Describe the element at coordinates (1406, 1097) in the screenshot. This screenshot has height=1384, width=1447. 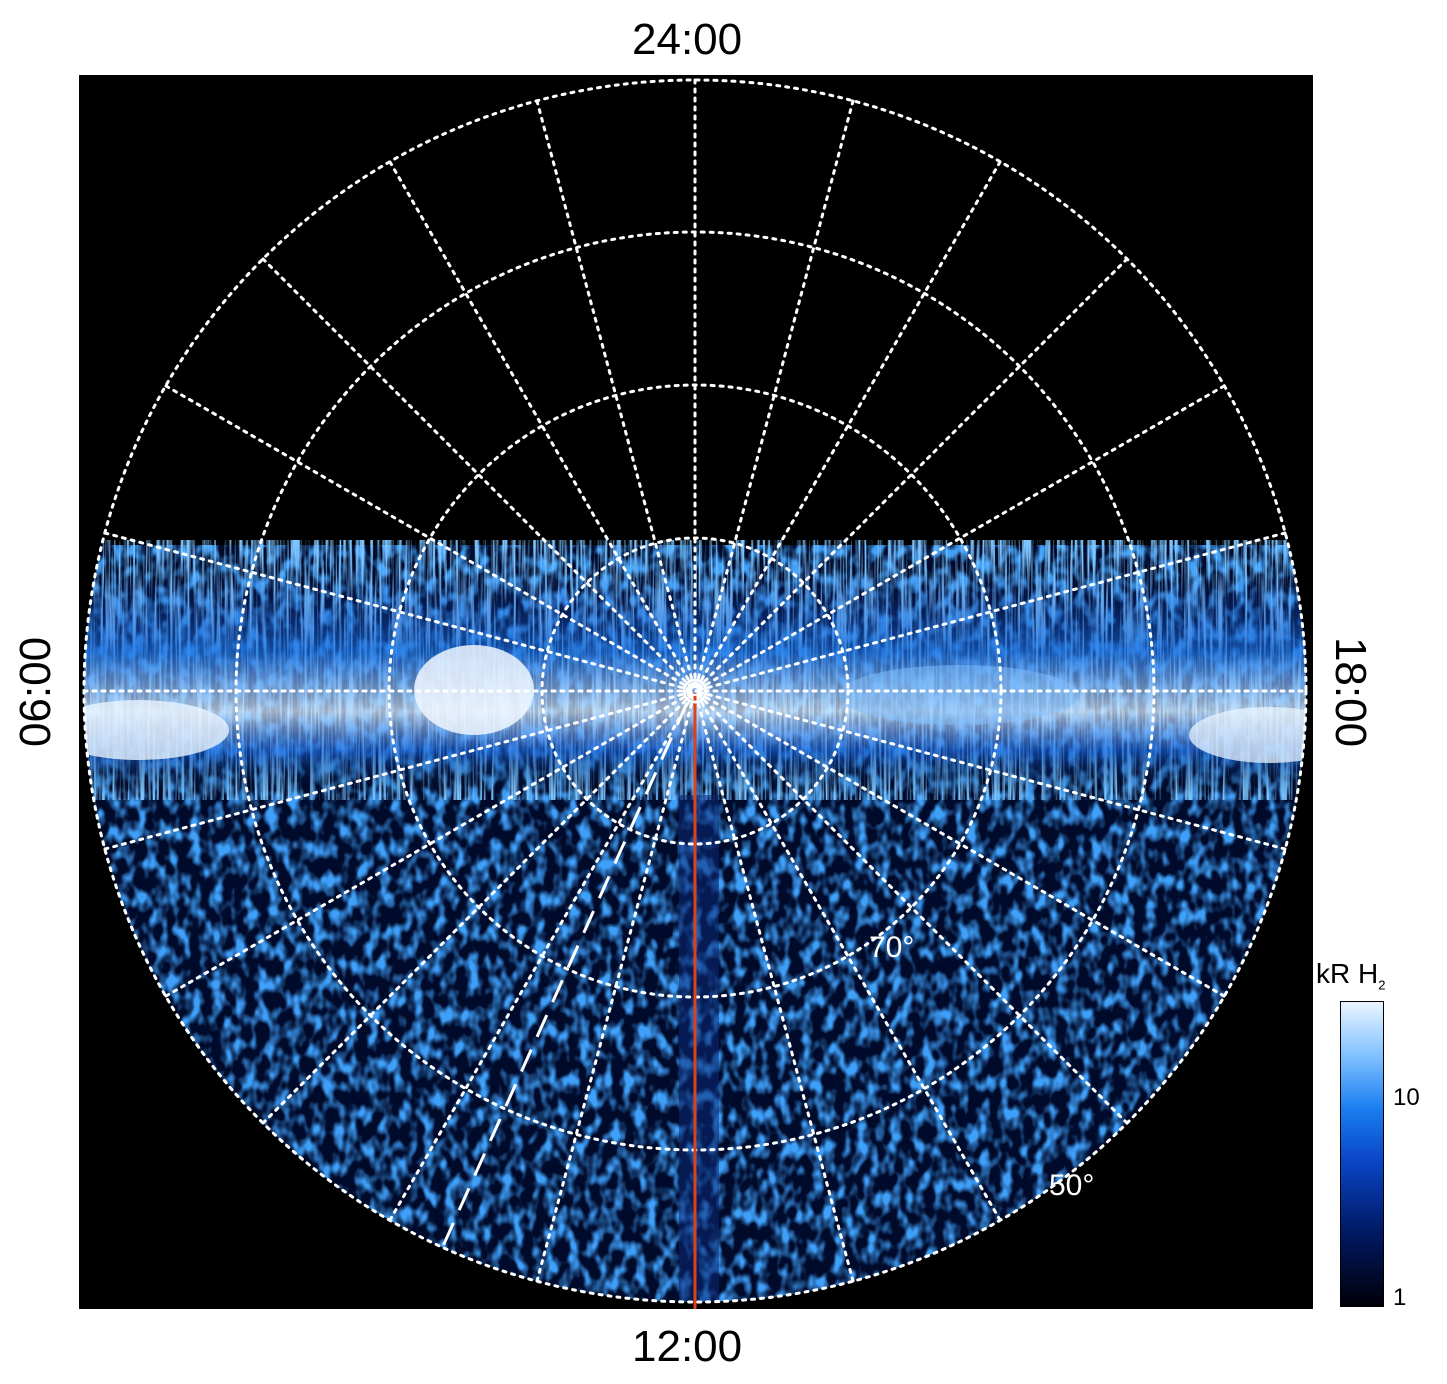
I see `colorbar-tick-10: 10` at that location.